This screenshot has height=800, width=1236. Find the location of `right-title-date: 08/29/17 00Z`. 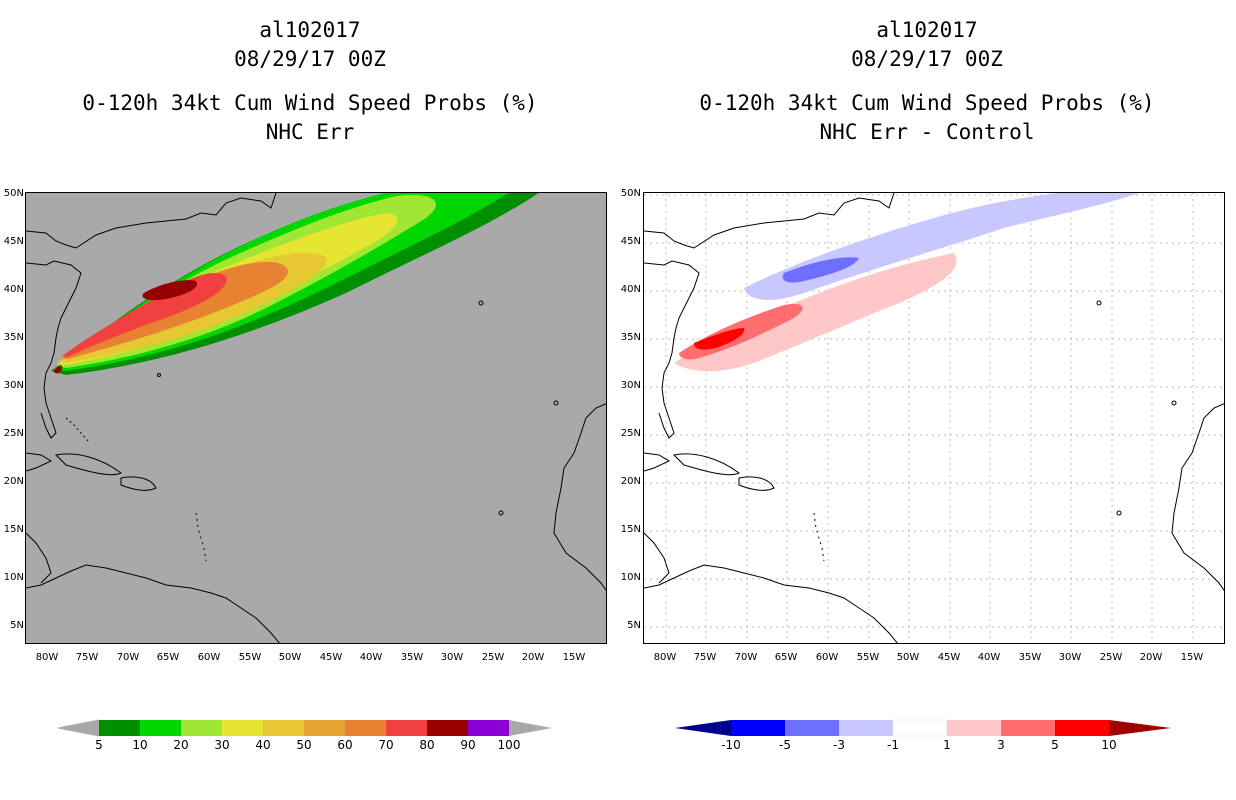

right-title-date: 08/29/17 00Z is located at coordinates (927, 59).